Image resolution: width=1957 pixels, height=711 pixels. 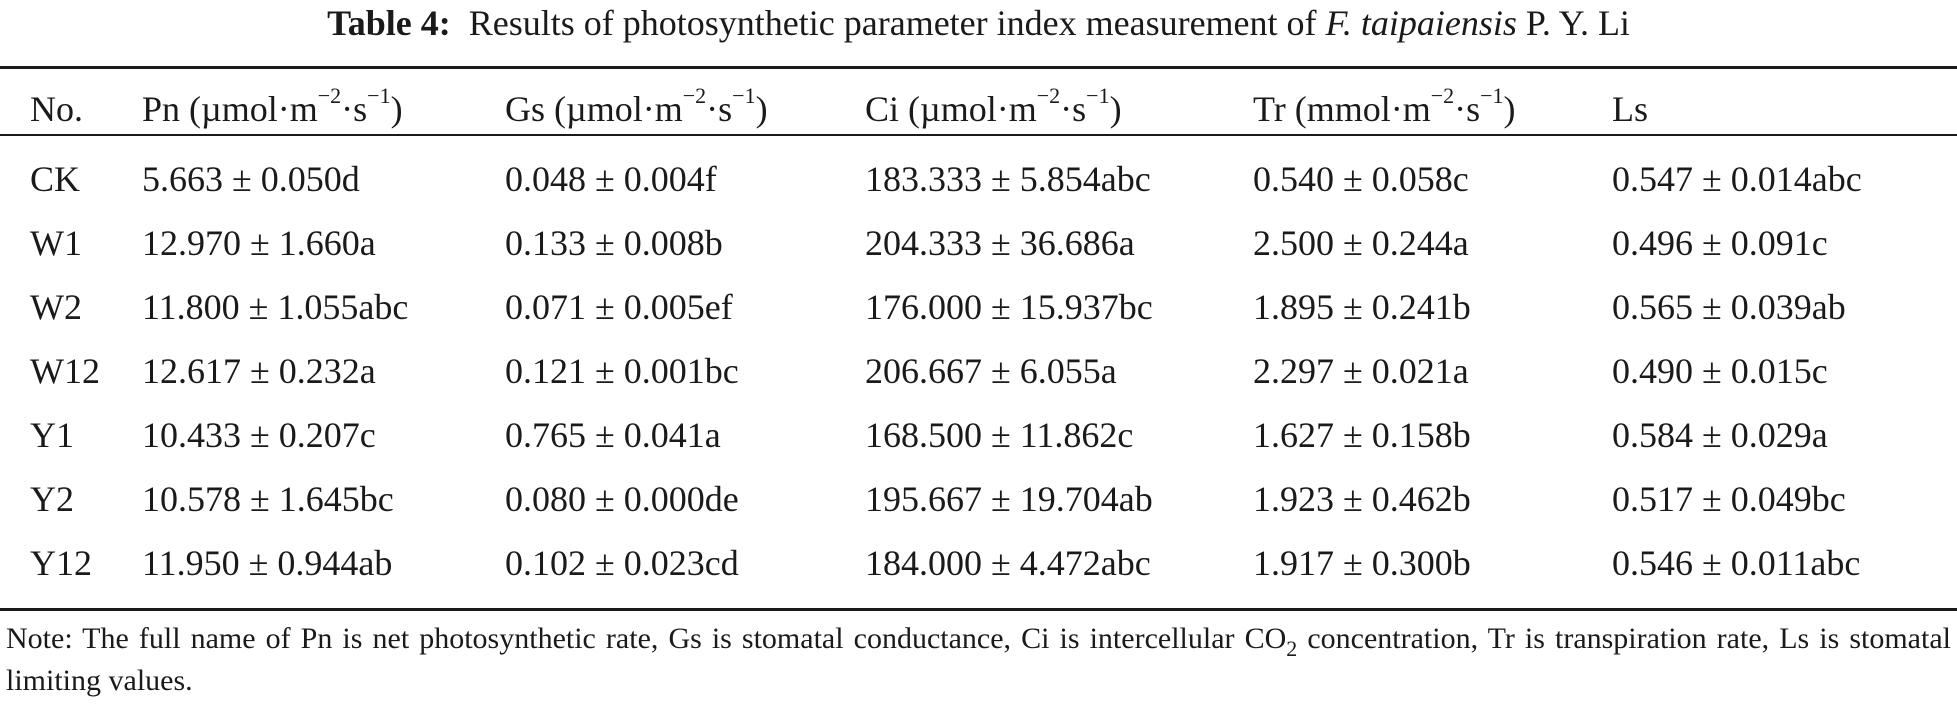 What do you see at coordinates (275, 307) in the screenshot?
I see `cell-pn: 11.800 ± 1.055abc` at bounding box center [275, 307].